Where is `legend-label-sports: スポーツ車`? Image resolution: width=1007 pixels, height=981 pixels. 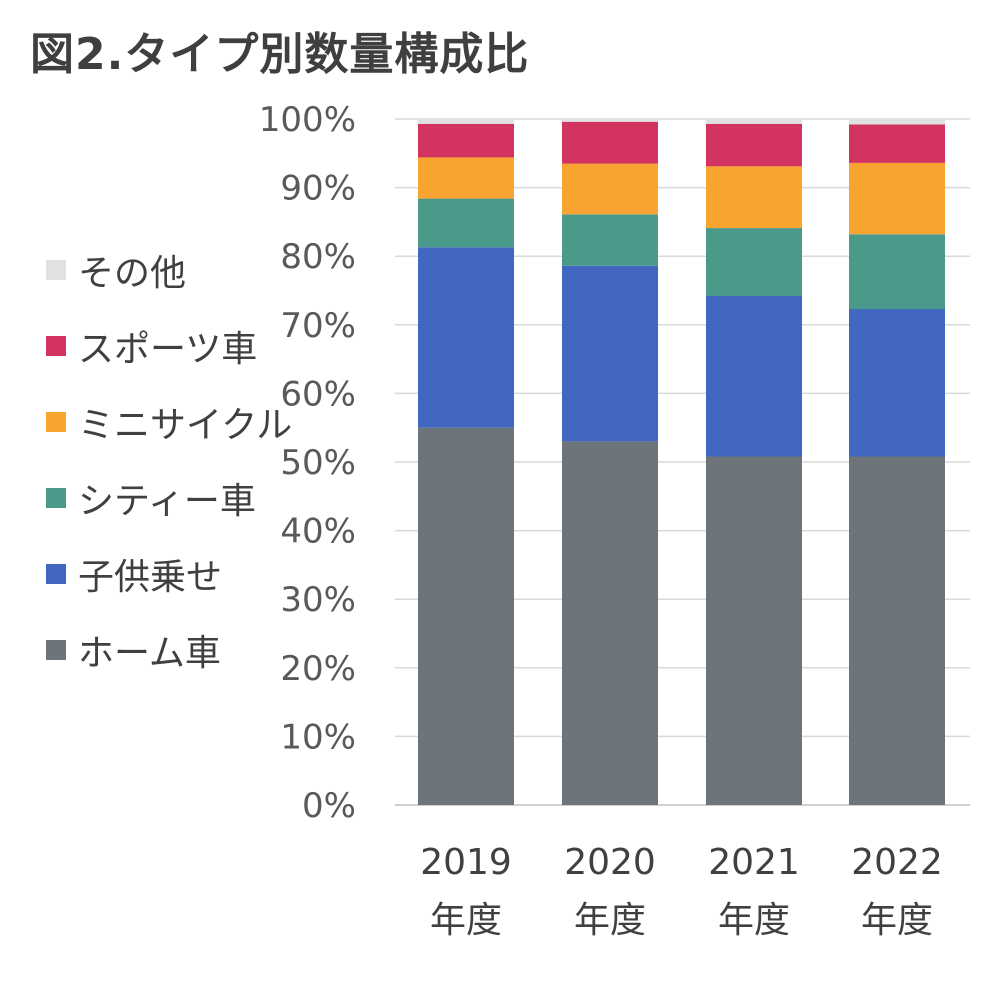 legend-label-sports: スポーツ車 is located at coordinates (168, 349).